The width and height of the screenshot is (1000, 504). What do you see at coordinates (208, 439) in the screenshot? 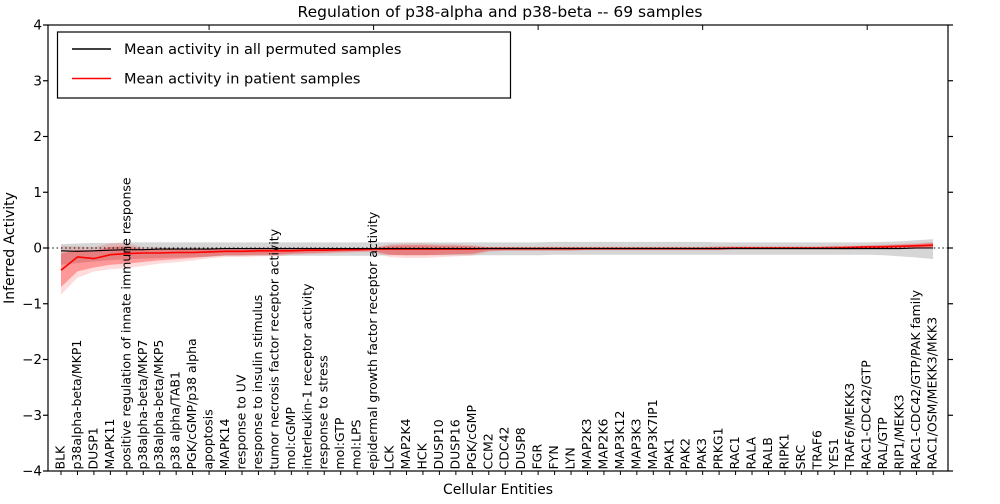
I see `x-category-label: apoptosis` at bounding box center [208, 439].